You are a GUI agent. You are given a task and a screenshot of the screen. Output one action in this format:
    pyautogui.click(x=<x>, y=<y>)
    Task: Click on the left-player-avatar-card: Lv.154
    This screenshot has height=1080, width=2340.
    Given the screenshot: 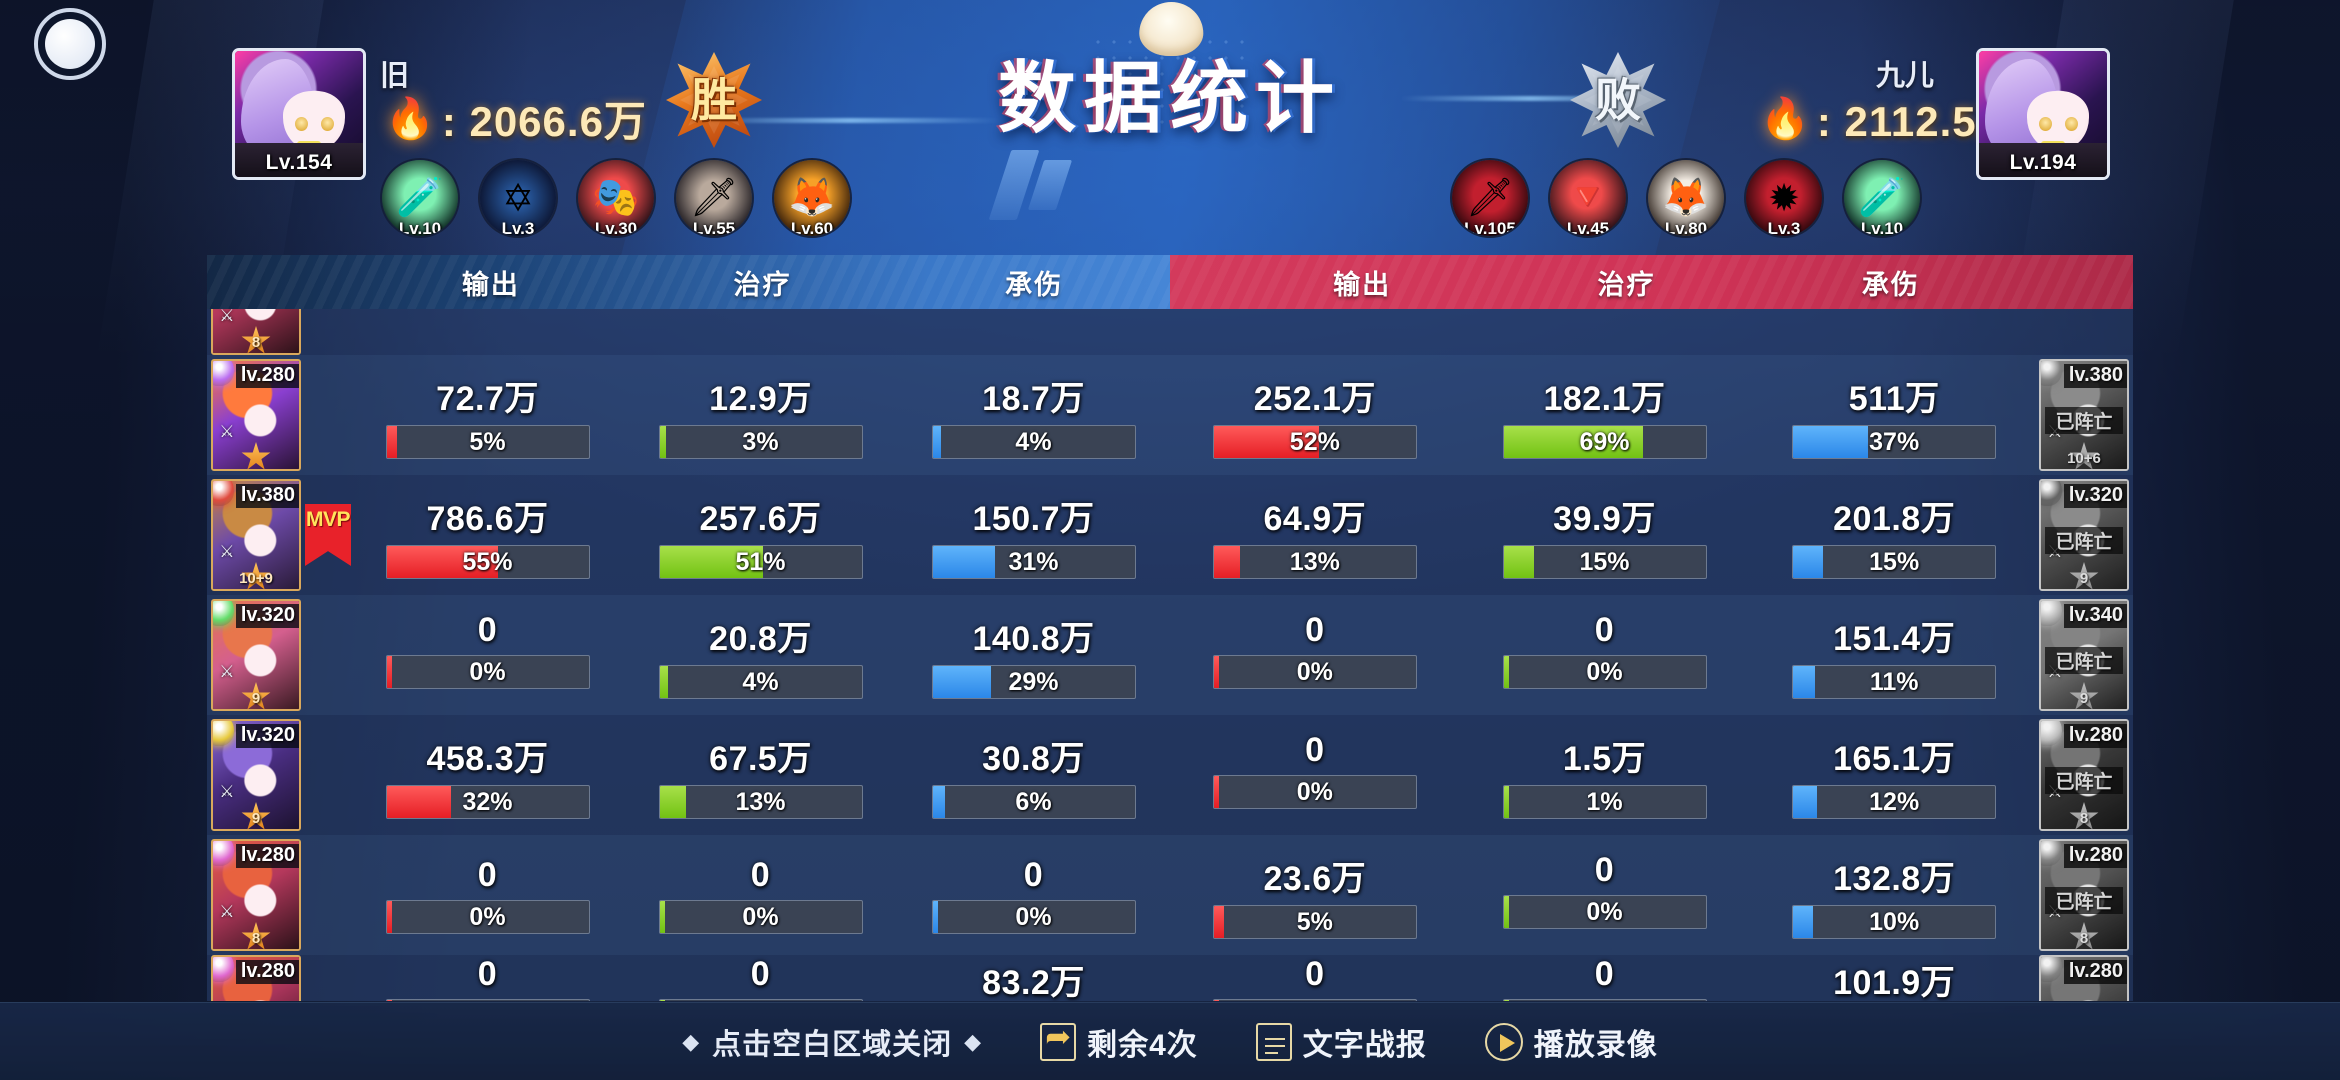 What is the action you would take?
    pyautogui.click(x=299, y=114)
    